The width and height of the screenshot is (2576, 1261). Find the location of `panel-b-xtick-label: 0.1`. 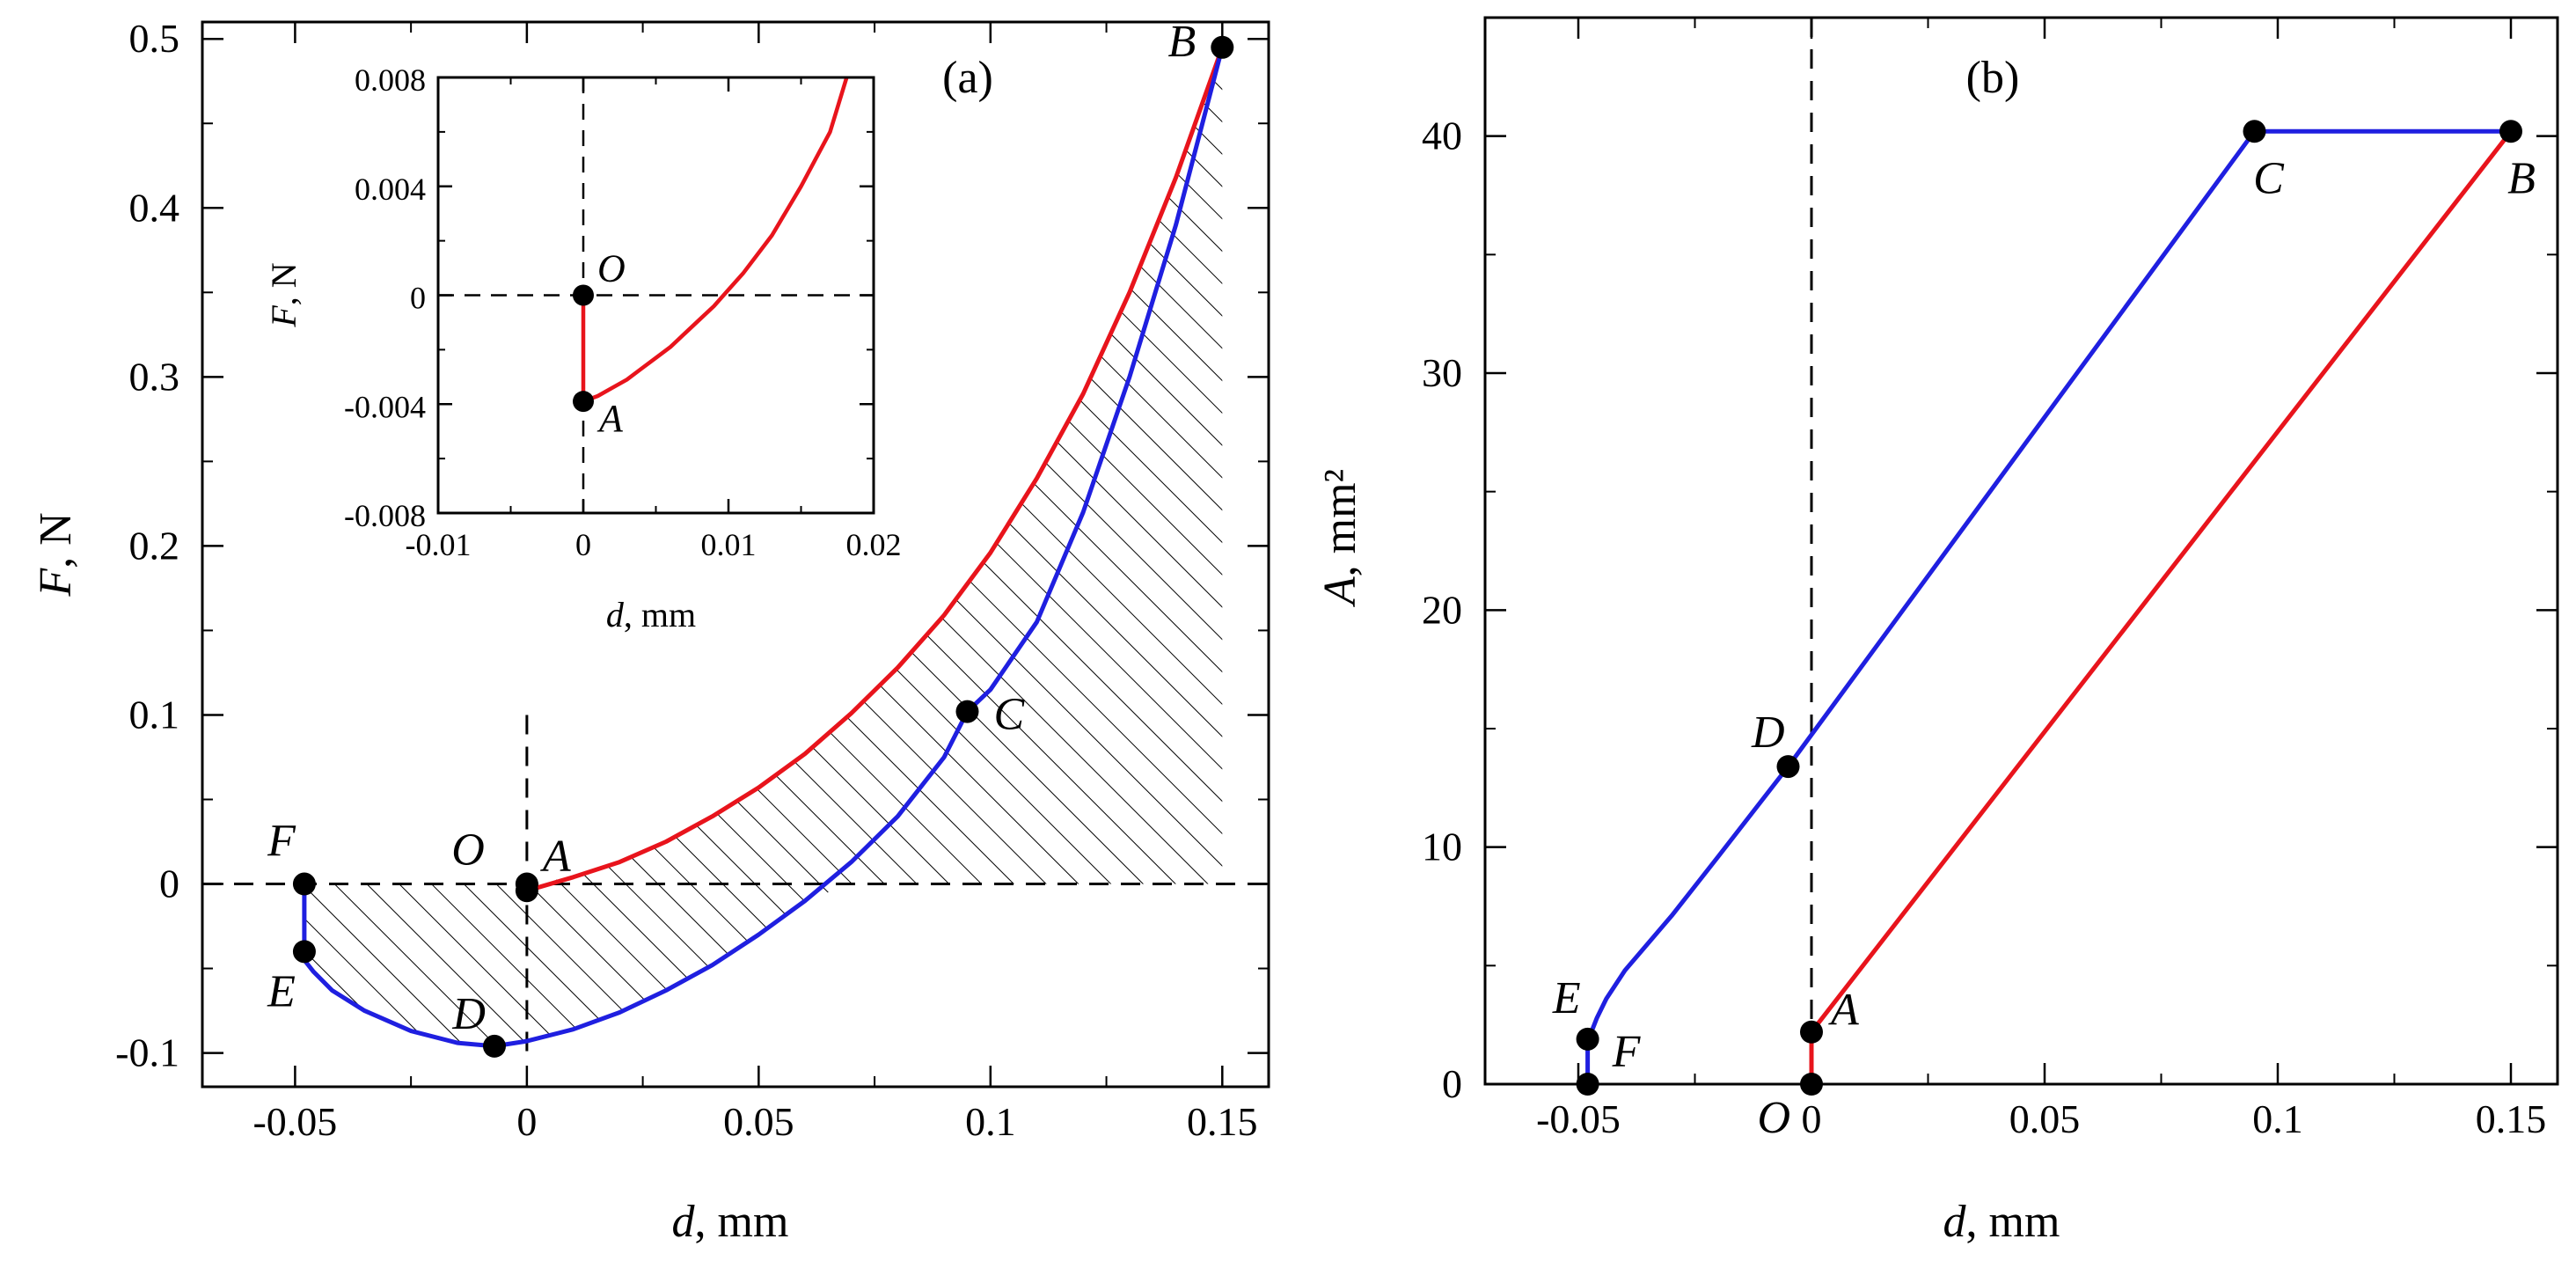

panel-b-xtick-label: 0.1 is located at coordinates (2277, 1118).